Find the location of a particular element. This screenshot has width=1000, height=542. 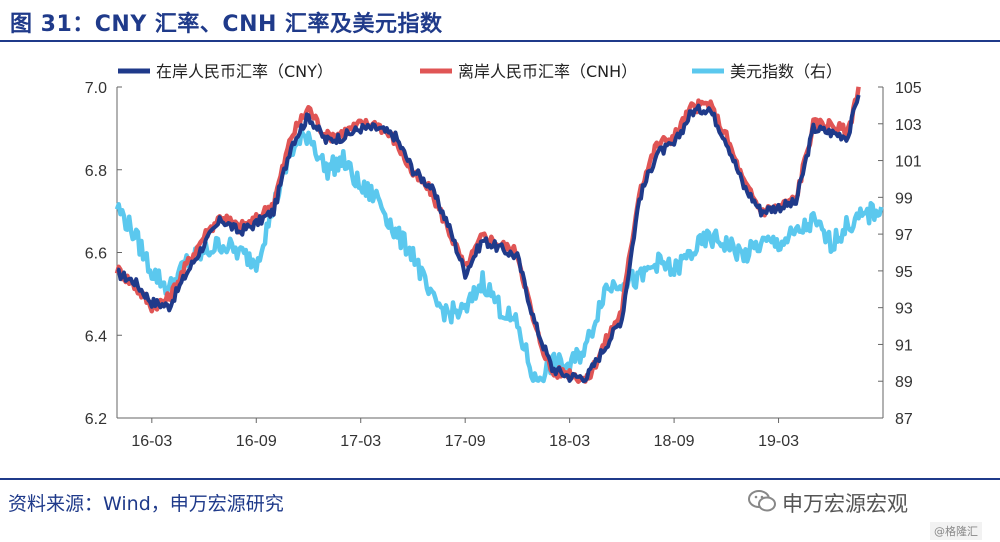

y-right-tick-label: 103 is located at coordinates (908, 125).